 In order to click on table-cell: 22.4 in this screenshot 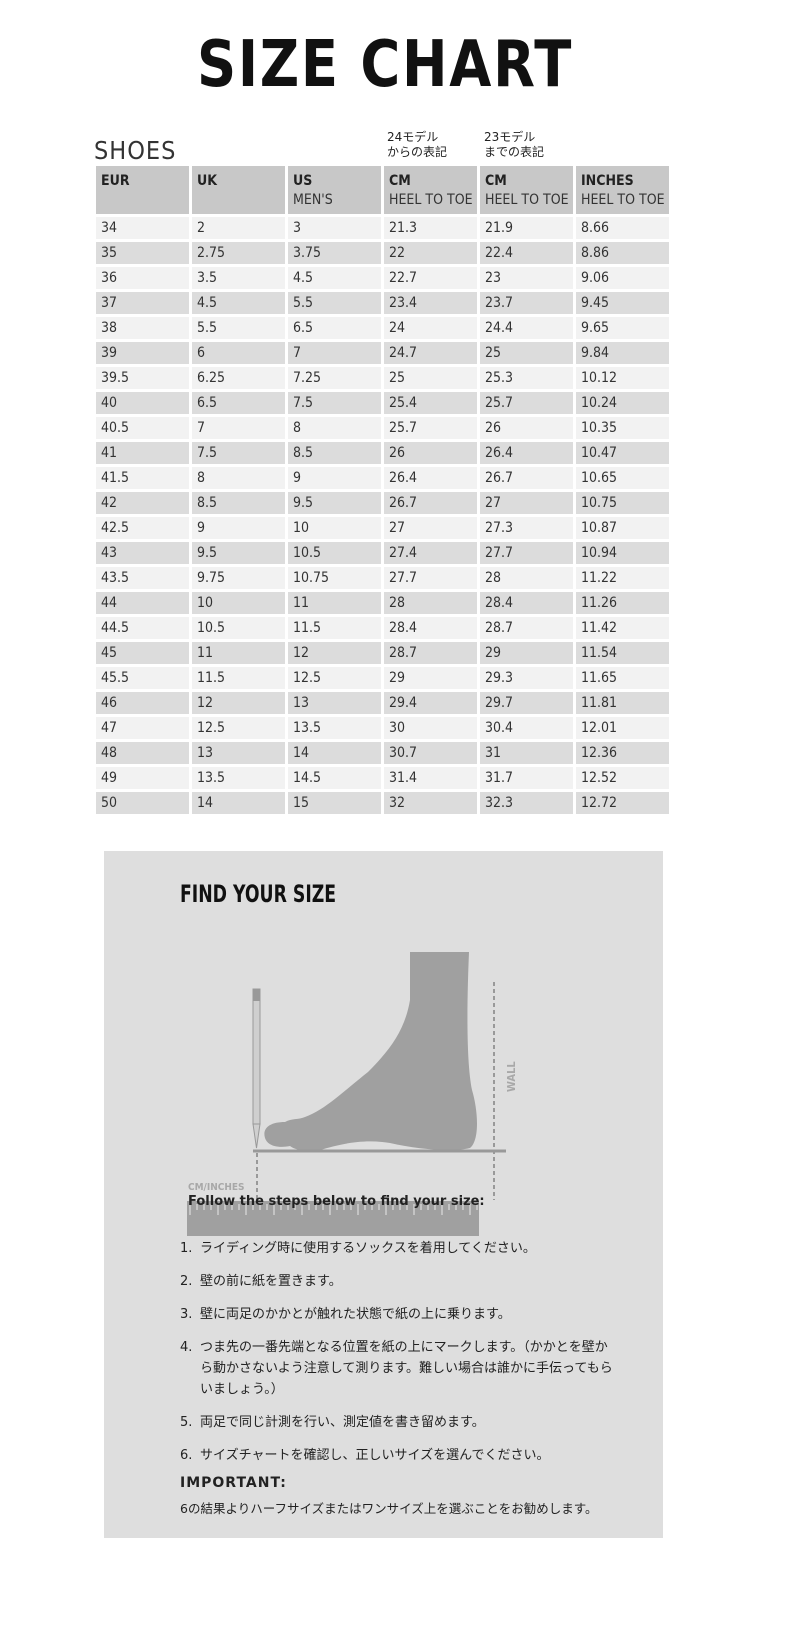, I will do `click(526, 253)`.